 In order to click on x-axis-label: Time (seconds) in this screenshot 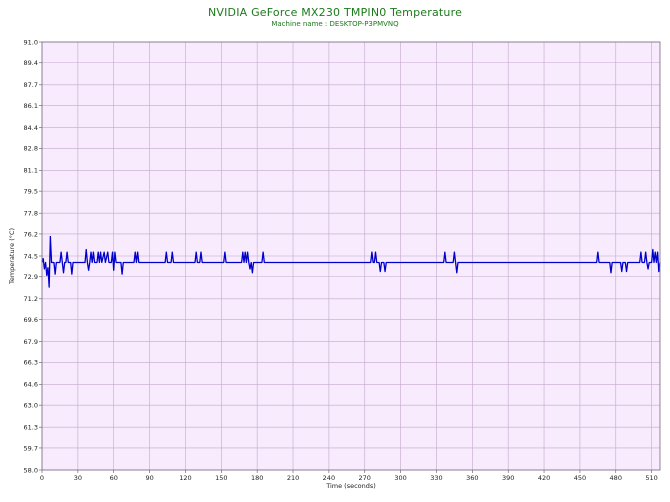, I will do `click(350, 486)`.